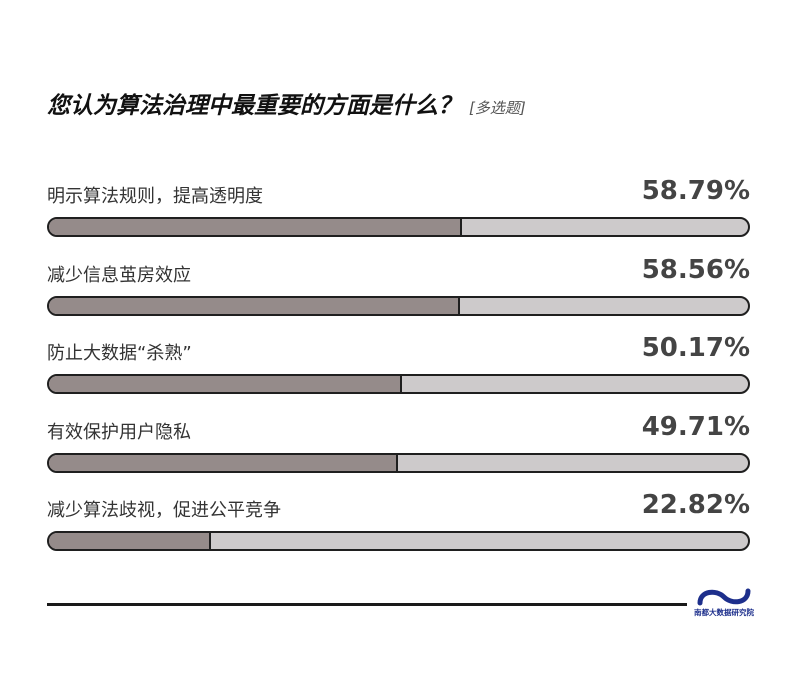 This screenshot has height=674, width=800. Describe the element at coordinates (119, 353) in the screenshot. I see `bar-label: 防止大数据“杀熟”` at that location.